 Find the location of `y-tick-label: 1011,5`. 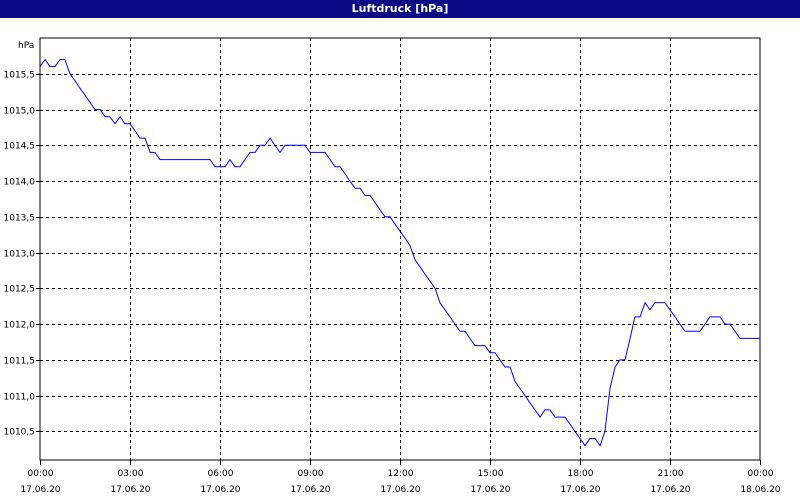

y-tick-label: 1011,5 is located at coordinates (20, 362).